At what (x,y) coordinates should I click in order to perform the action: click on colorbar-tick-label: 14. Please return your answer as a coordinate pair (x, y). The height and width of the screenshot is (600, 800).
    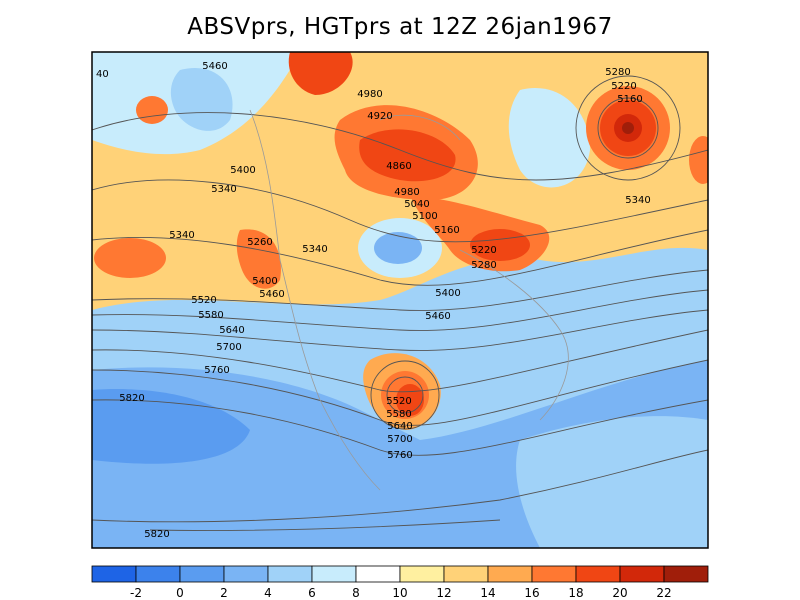
    Looking at the image, I should click on (487, 593).